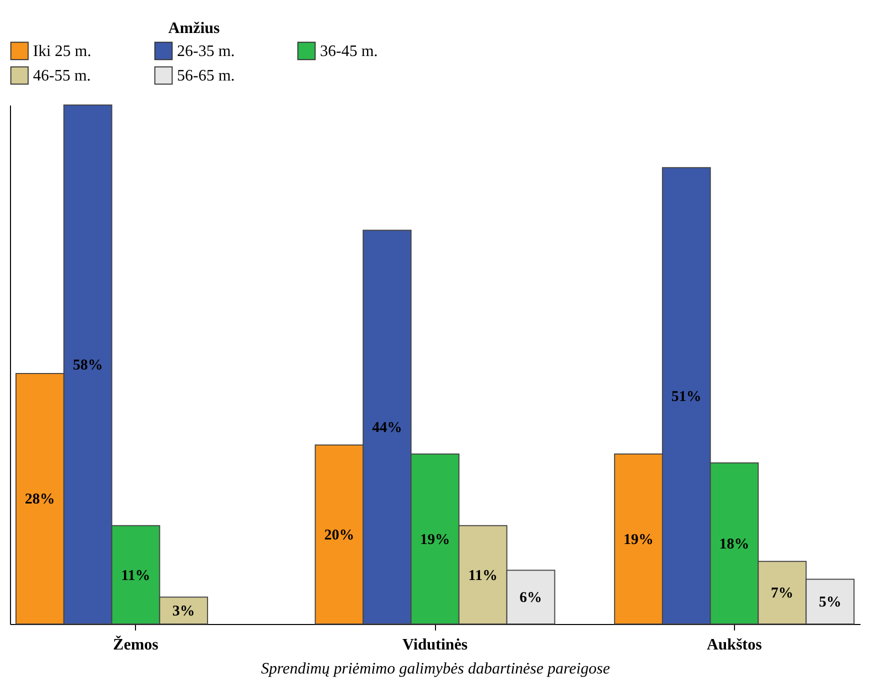  Describe the element at coordinates (87, 366) in the screenshot. I see `data-label: 58%` at that location.